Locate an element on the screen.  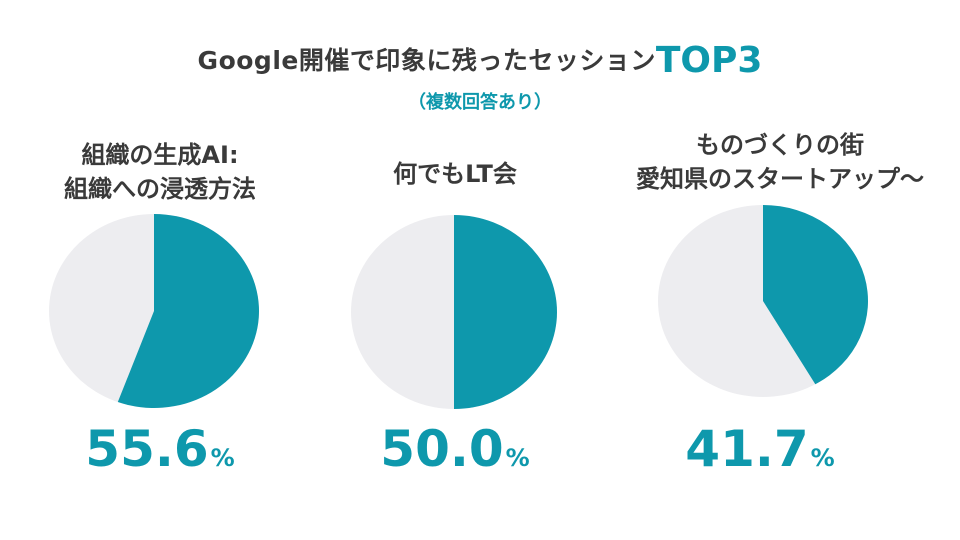
panel-title: 組織の生成AI: 組織への浸透方法 is located at coordinates (160, 172).